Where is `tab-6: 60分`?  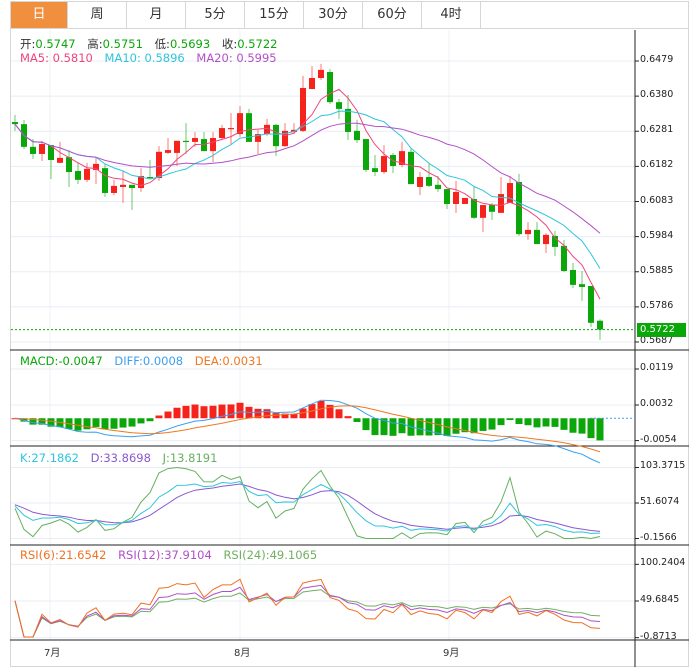 tab-6: 60分 is located at coordinates (392, 15).